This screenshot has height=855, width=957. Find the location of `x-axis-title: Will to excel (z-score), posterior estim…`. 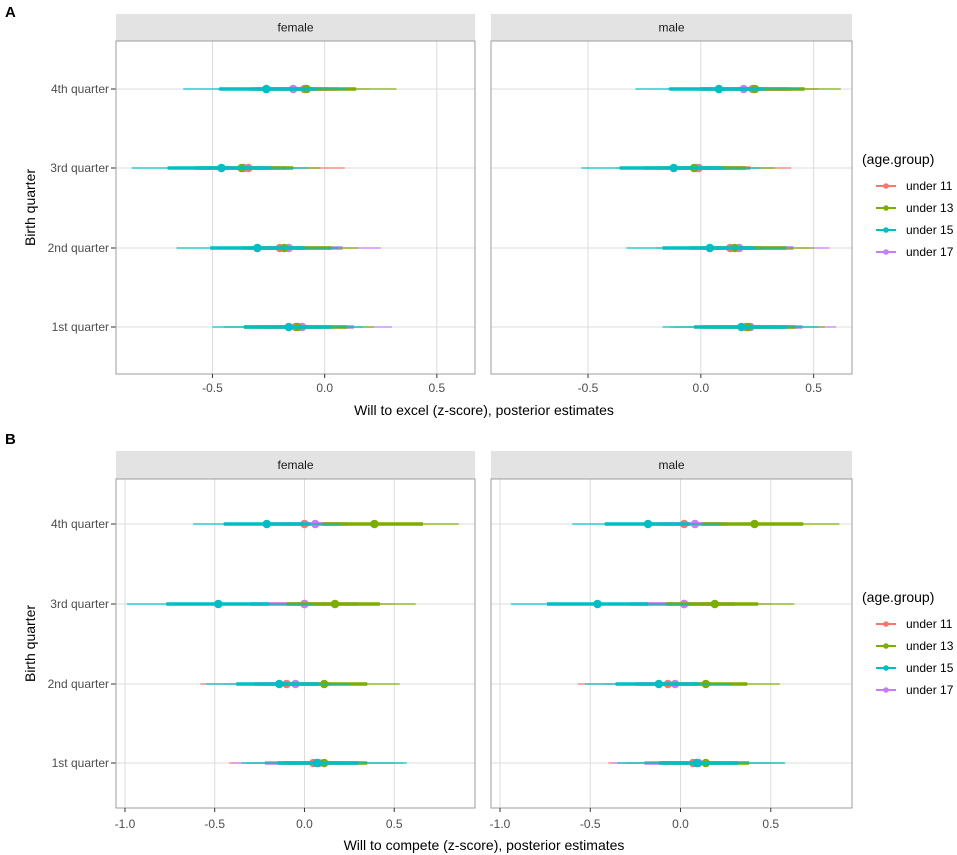

x-axis-title: Will to excel (z-score), posterior estim… is located at coordinates (484, 410).